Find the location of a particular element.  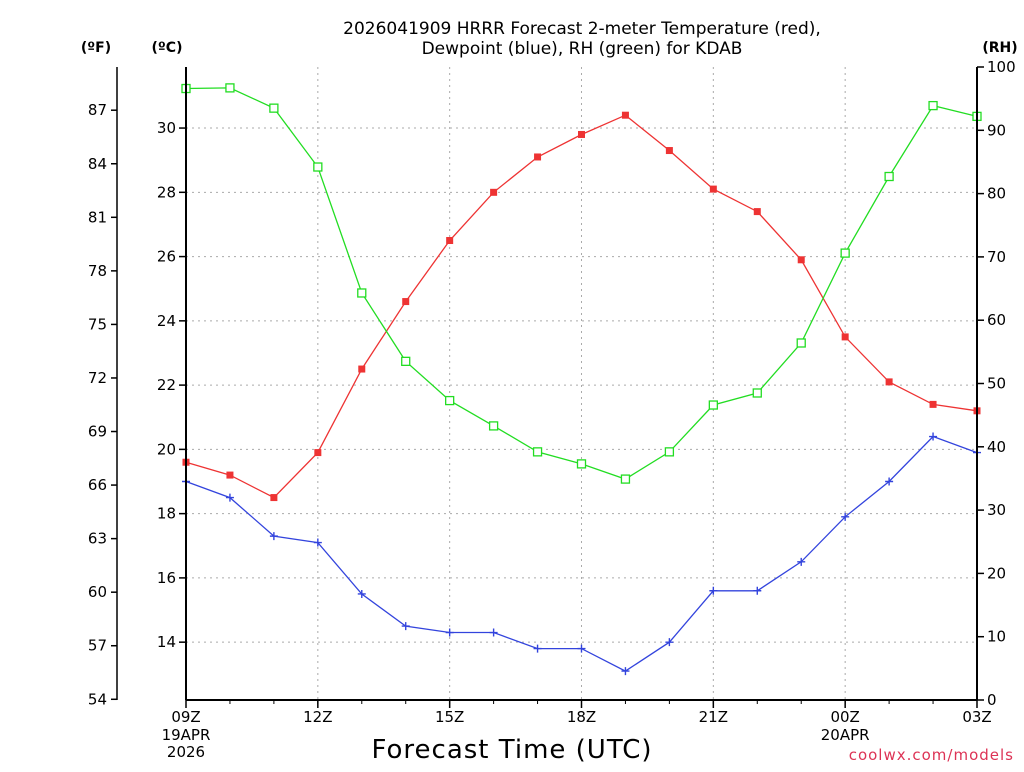

fahrenheit-tick-label: 78 is located at coordinates (97, 271).